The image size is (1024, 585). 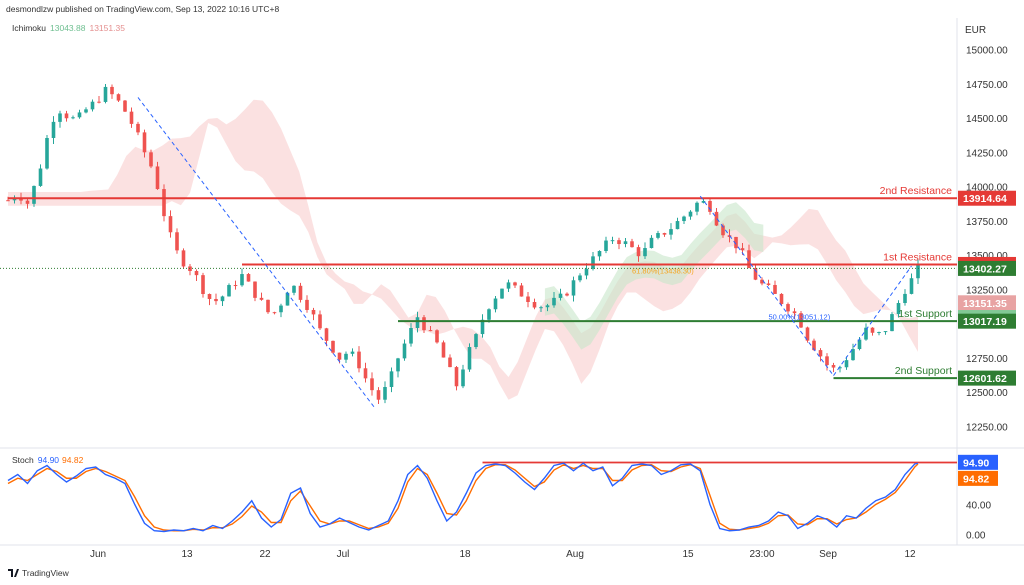 I want to click on badge-support2-text: 12601.62, so click(x=985, y=379).